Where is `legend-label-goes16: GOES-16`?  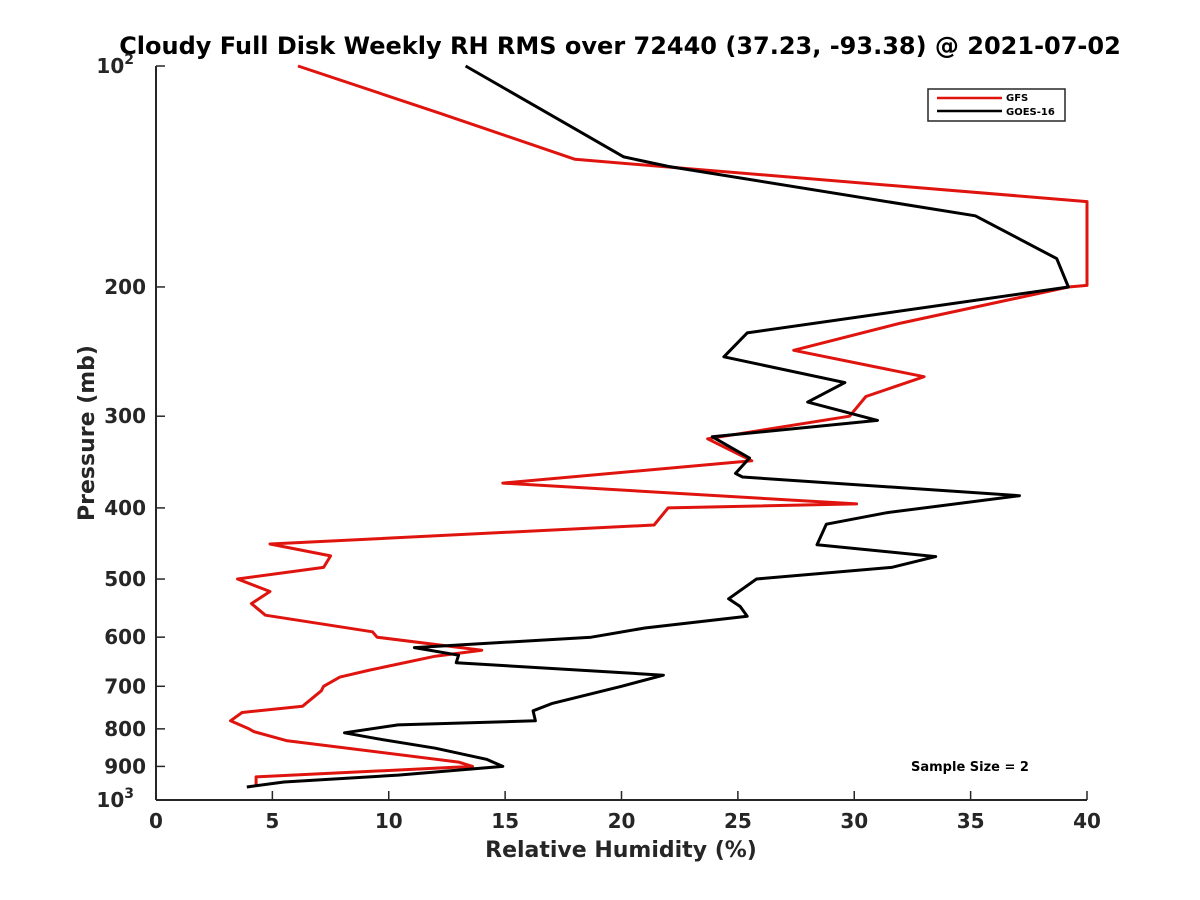
legend-label-goes16: GOES-16 is located at coordinates (1030, 112).